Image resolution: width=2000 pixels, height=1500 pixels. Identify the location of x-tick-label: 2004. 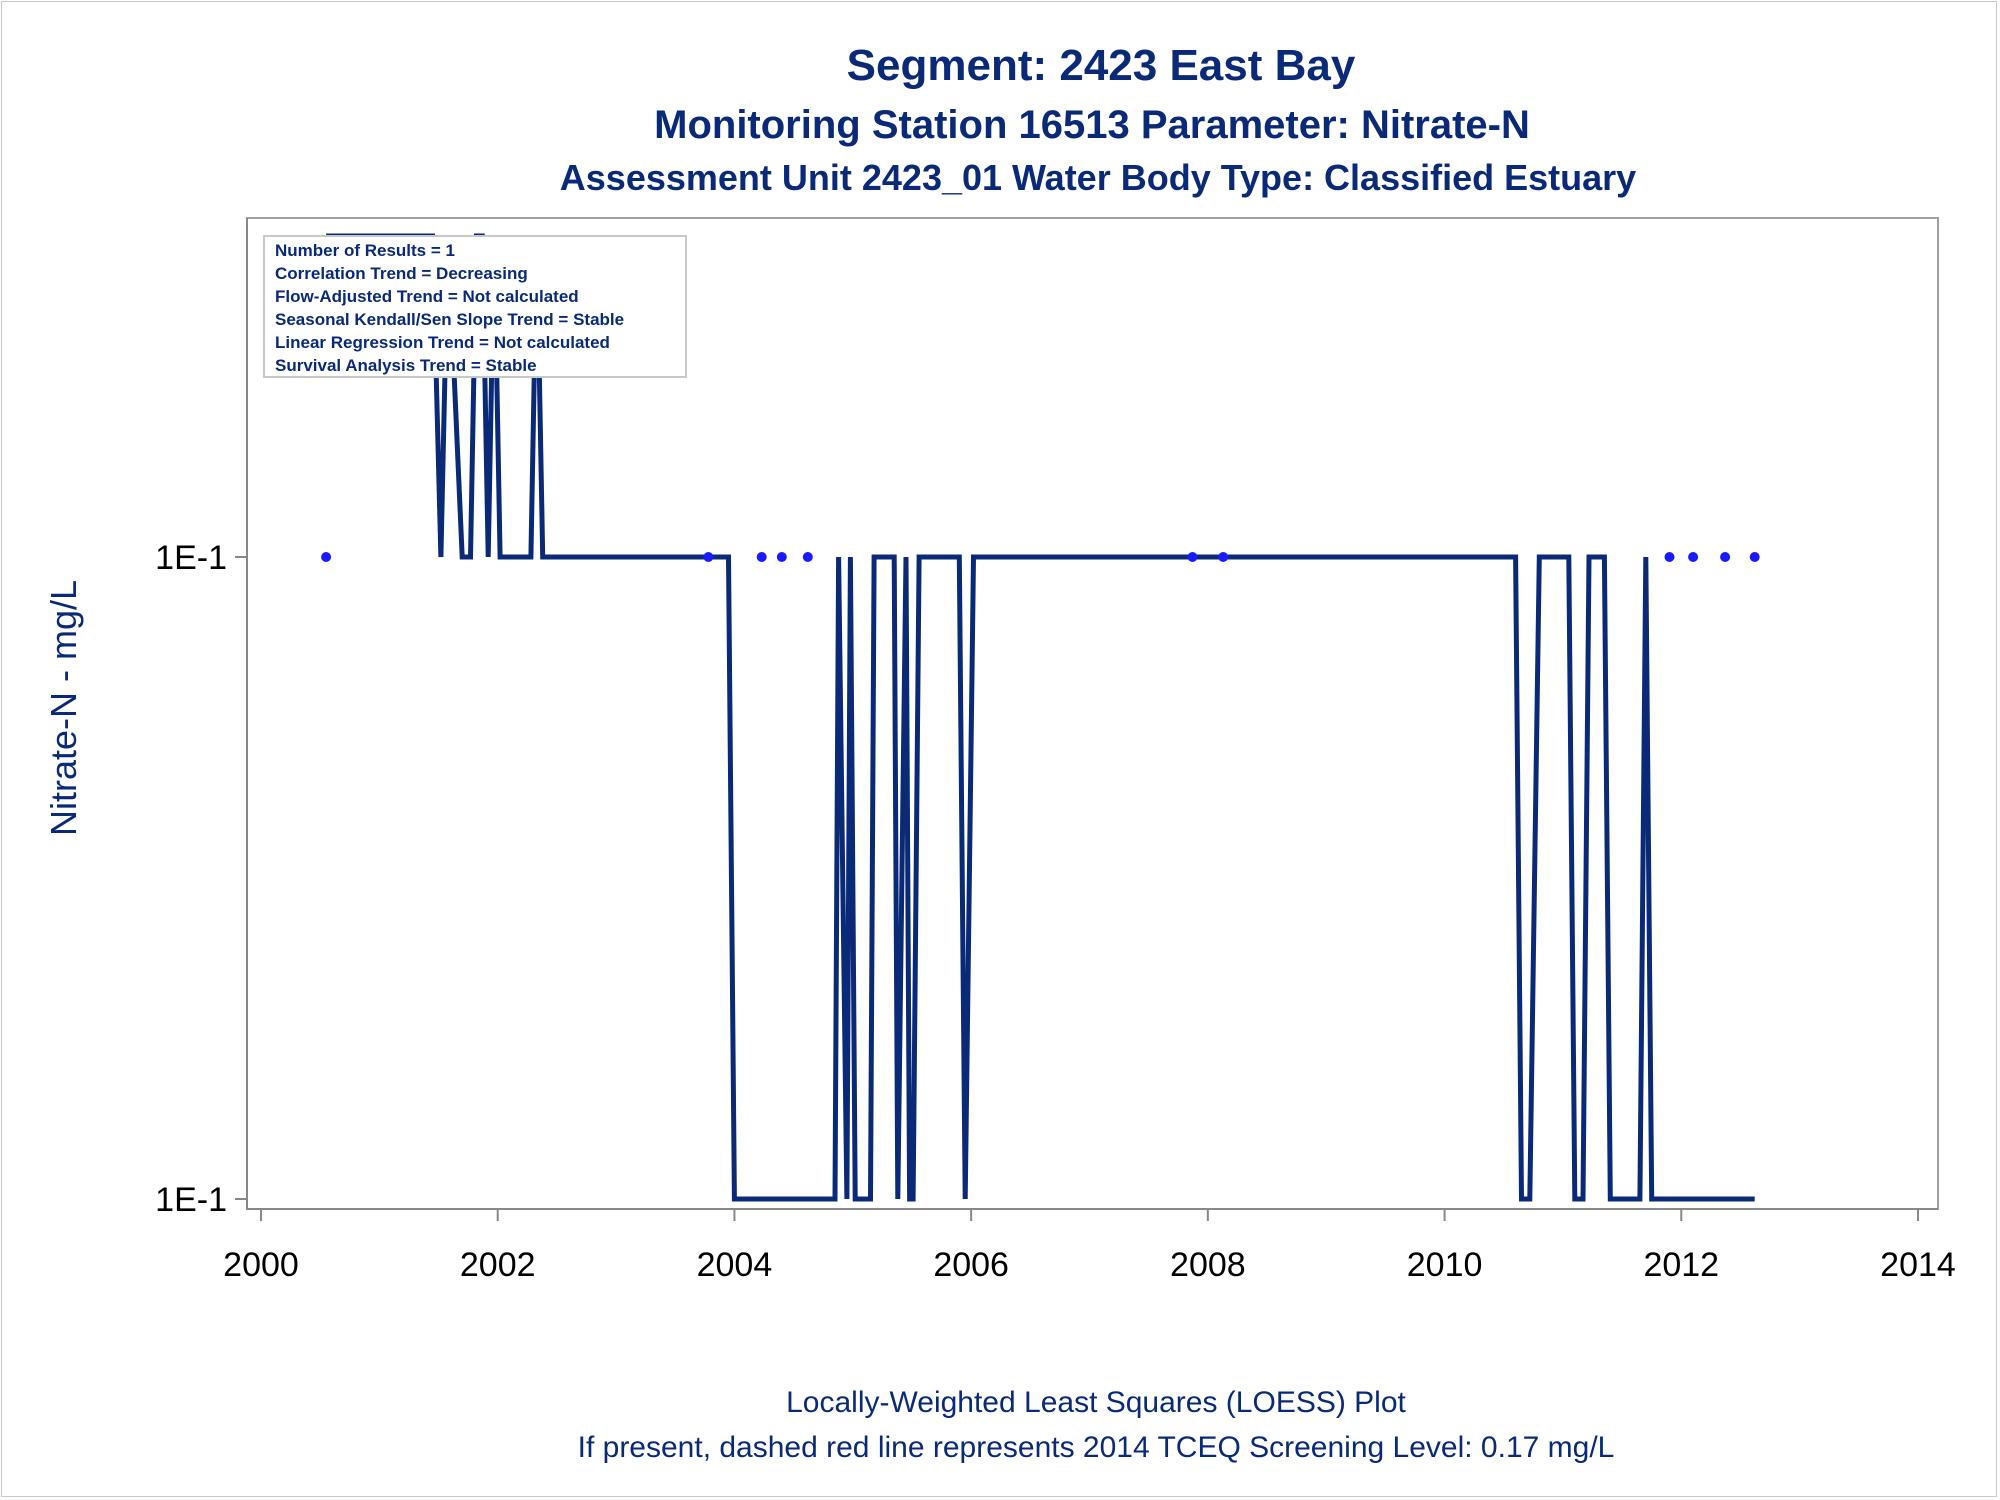
(735, 1265).